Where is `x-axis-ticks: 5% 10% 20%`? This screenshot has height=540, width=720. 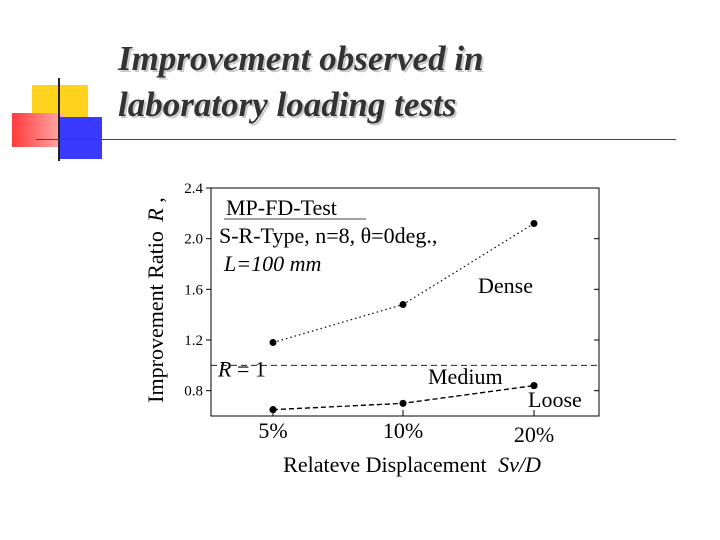
x-axis-ticks: 5% 10% 20% is located at coordinates (406, 428).